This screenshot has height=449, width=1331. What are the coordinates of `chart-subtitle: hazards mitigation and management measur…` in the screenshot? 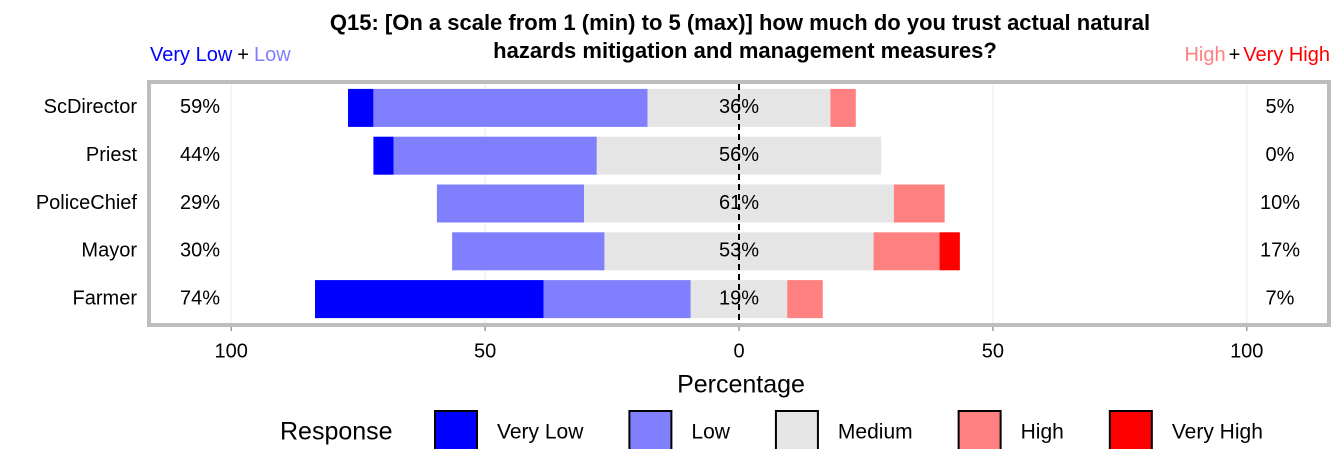 It's located at (745, 50).